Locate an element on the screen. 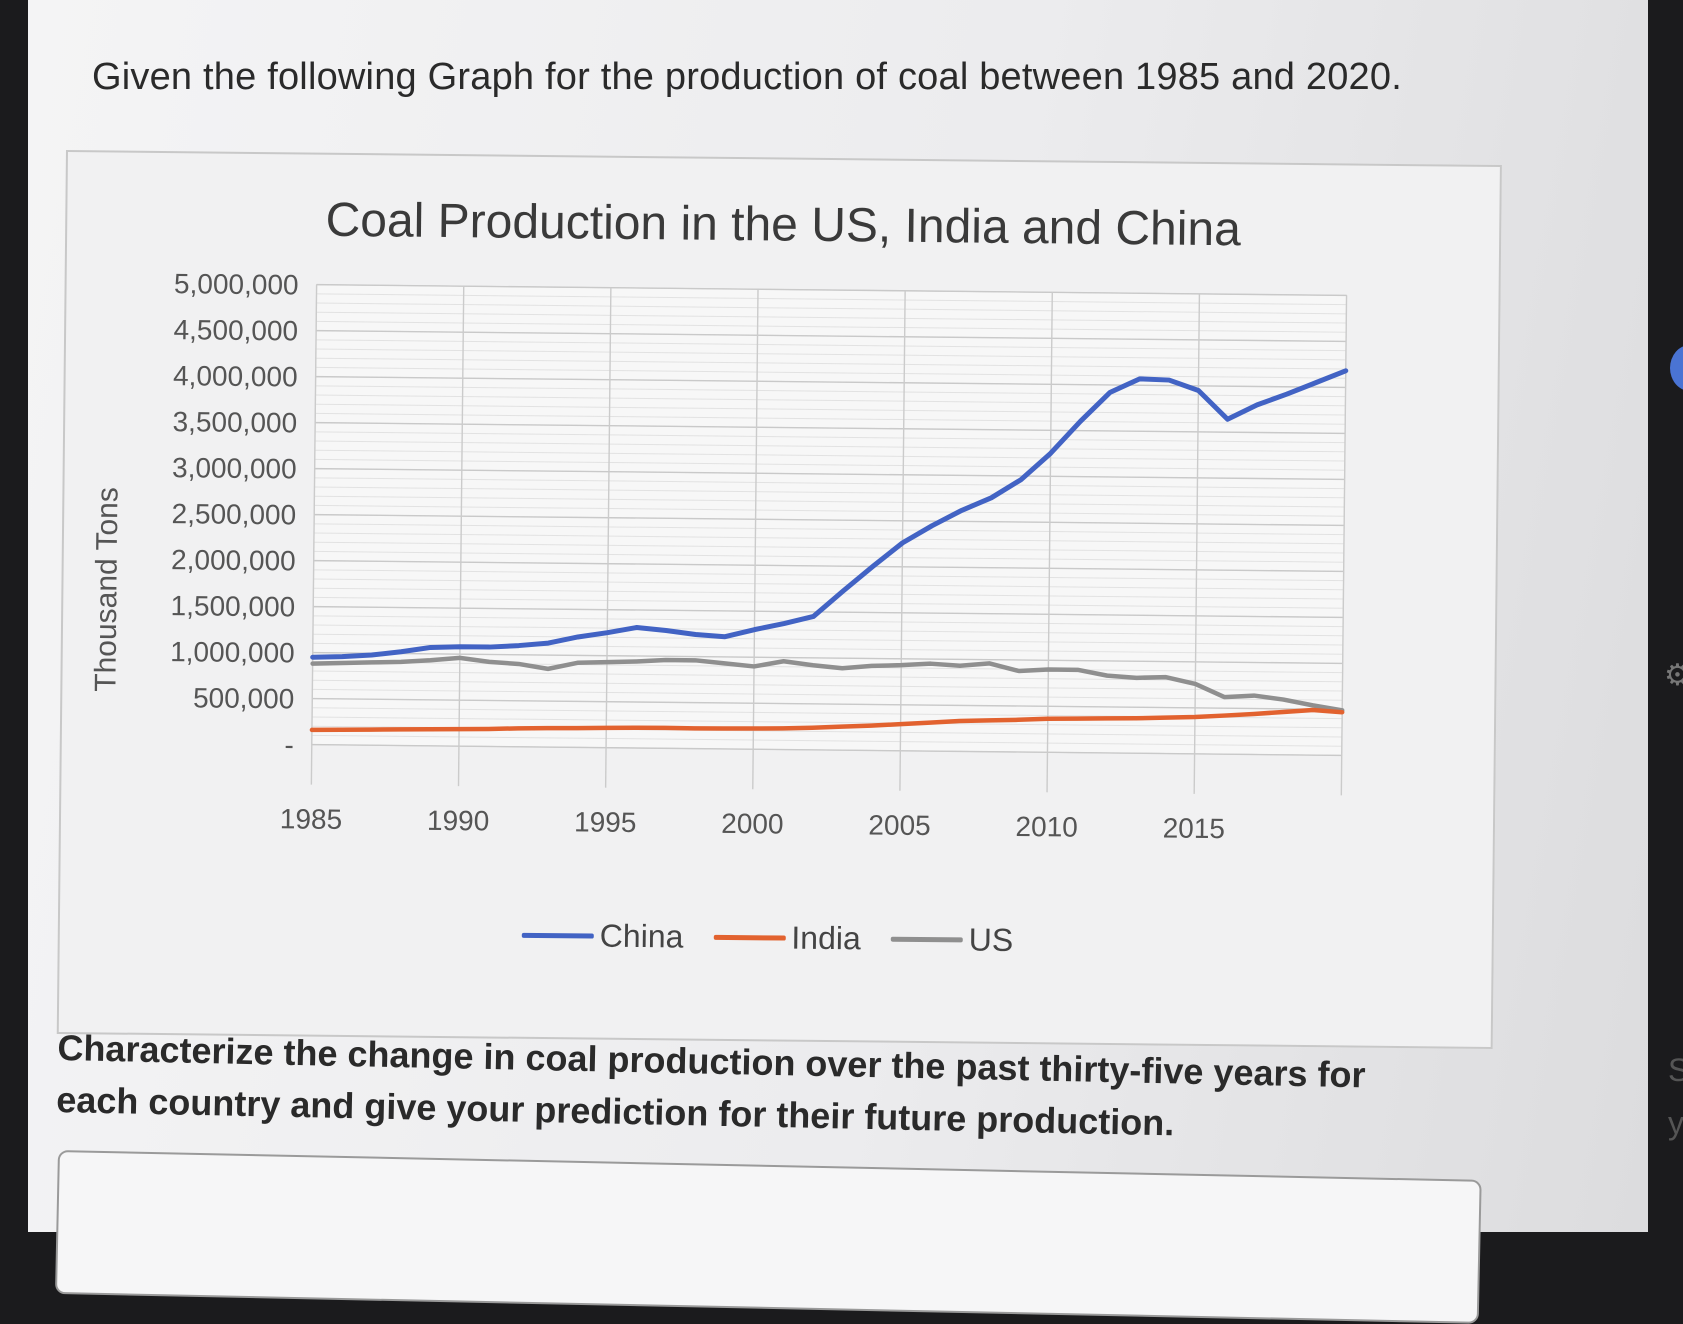  series-line-india is located at coordinates (827, 720).